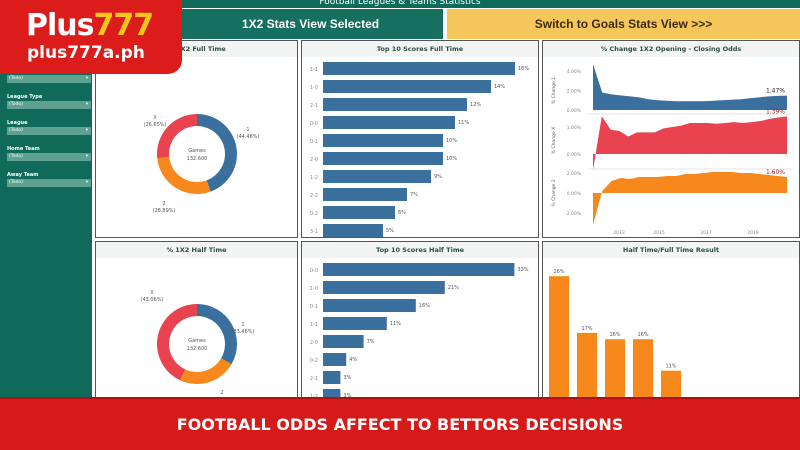 This screenshot has width=800, height=450. I want to click on panel-title: Top 10 Scores Full Time, so click(420, 49).